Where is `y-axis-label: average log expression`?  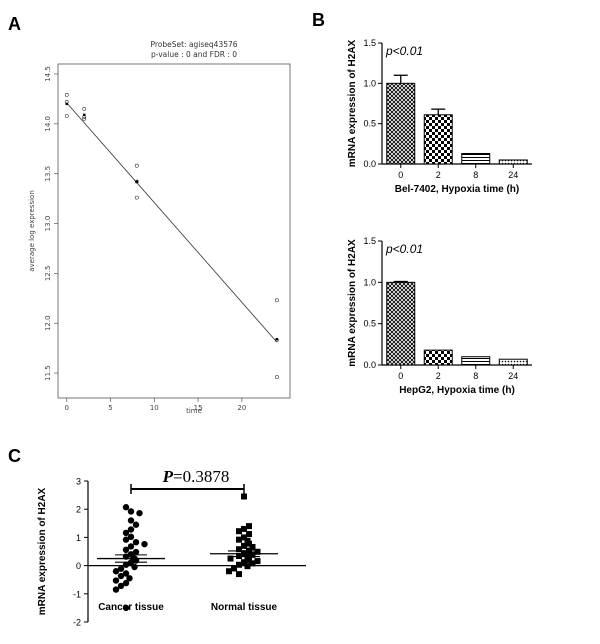 y-axis-label: average log expression is located at coordinates (32, 231).